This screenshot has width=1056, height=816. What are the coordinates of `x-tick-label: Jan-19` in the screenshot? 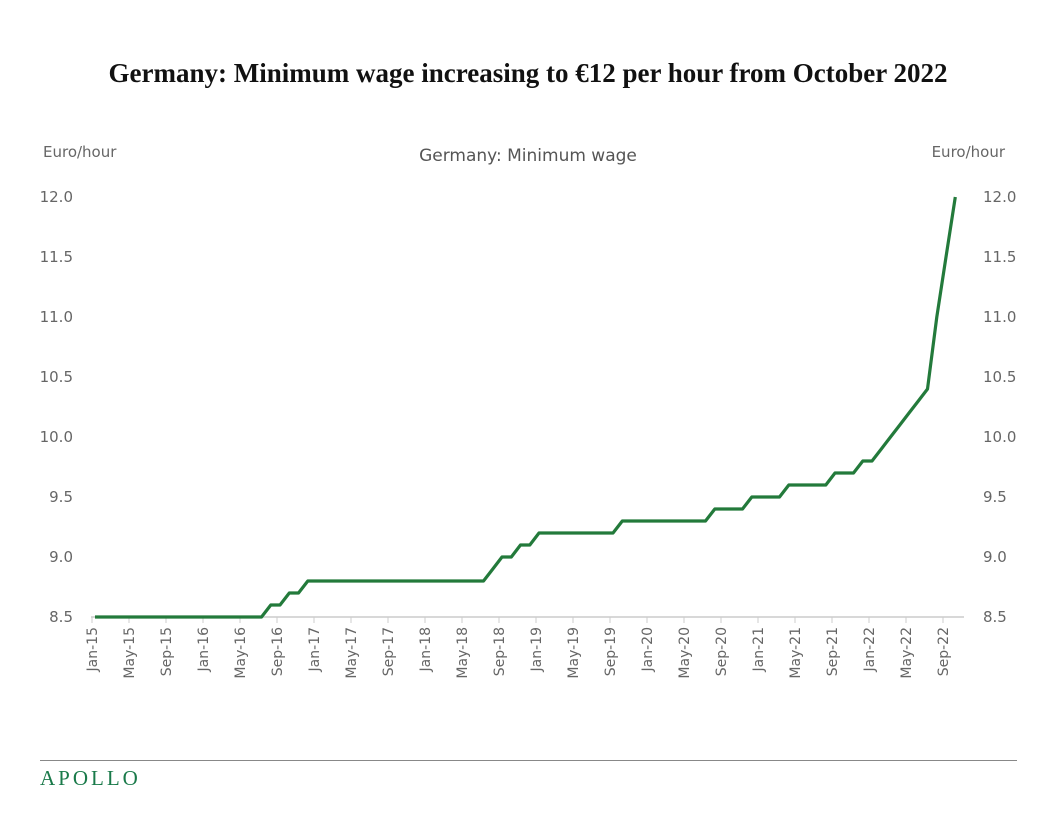 It's located at (537, 649).